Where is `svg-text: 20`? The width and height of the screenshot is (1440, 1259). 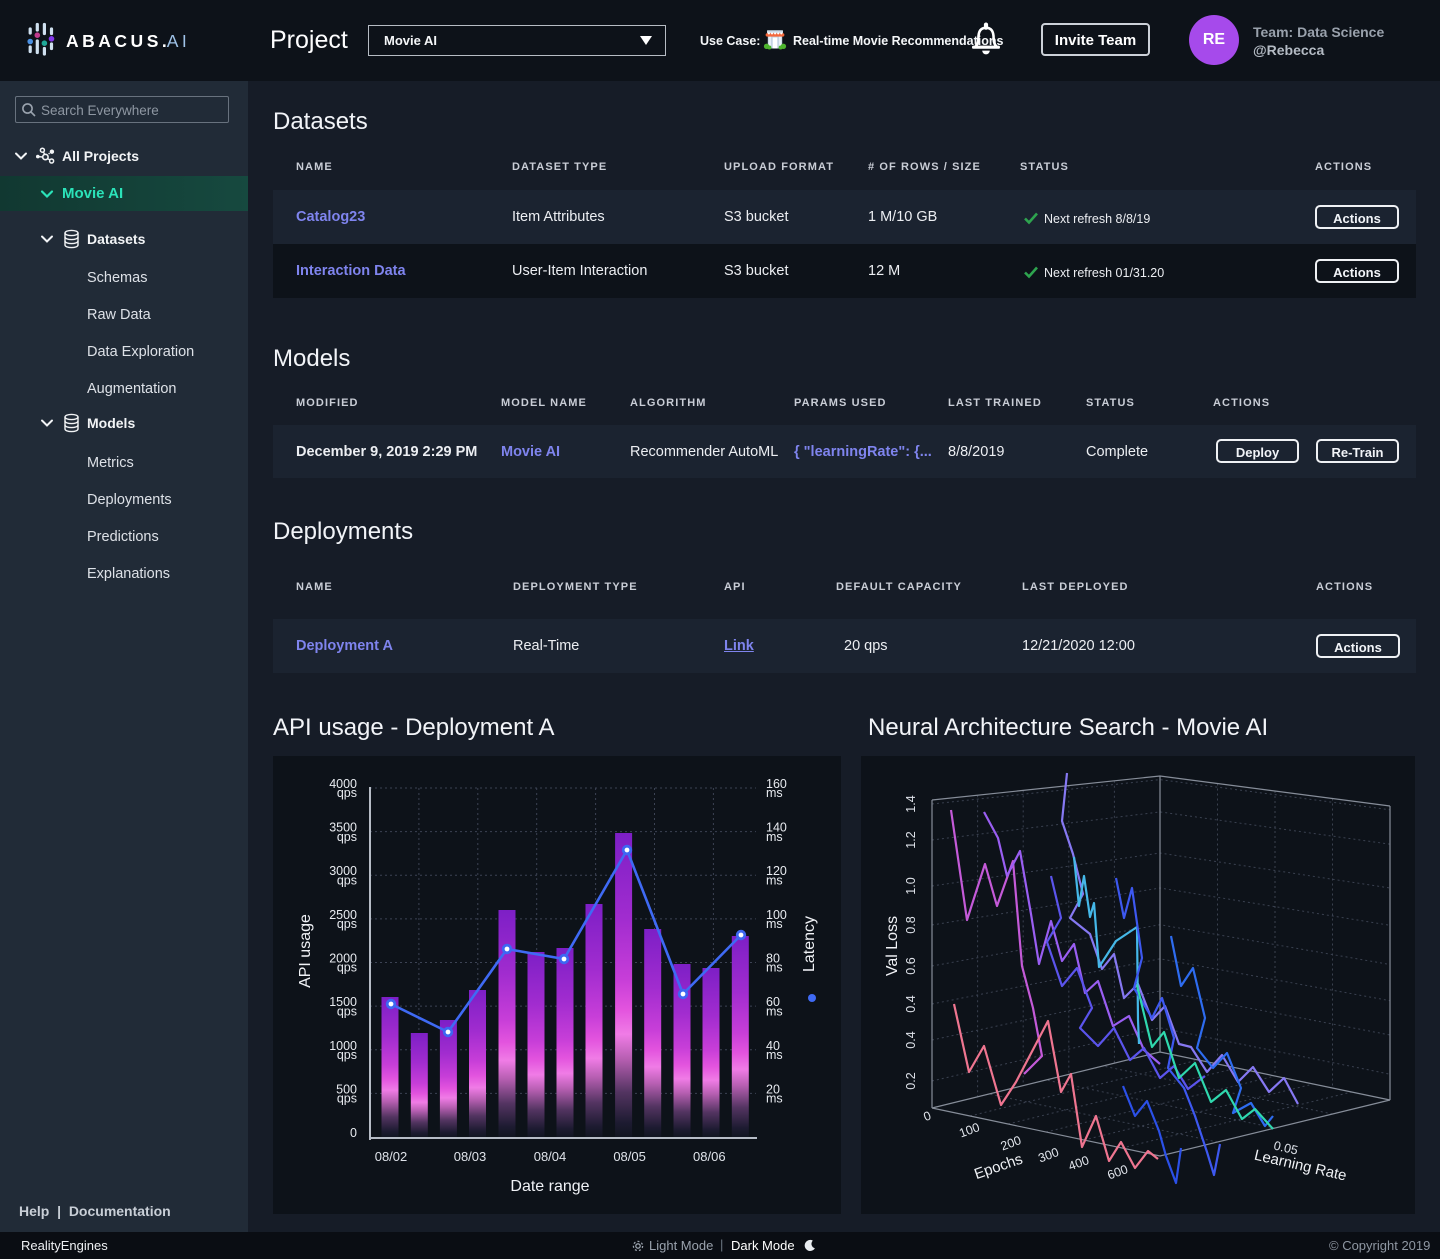
svg-text: 20 is located at coordinates (773, 1089).